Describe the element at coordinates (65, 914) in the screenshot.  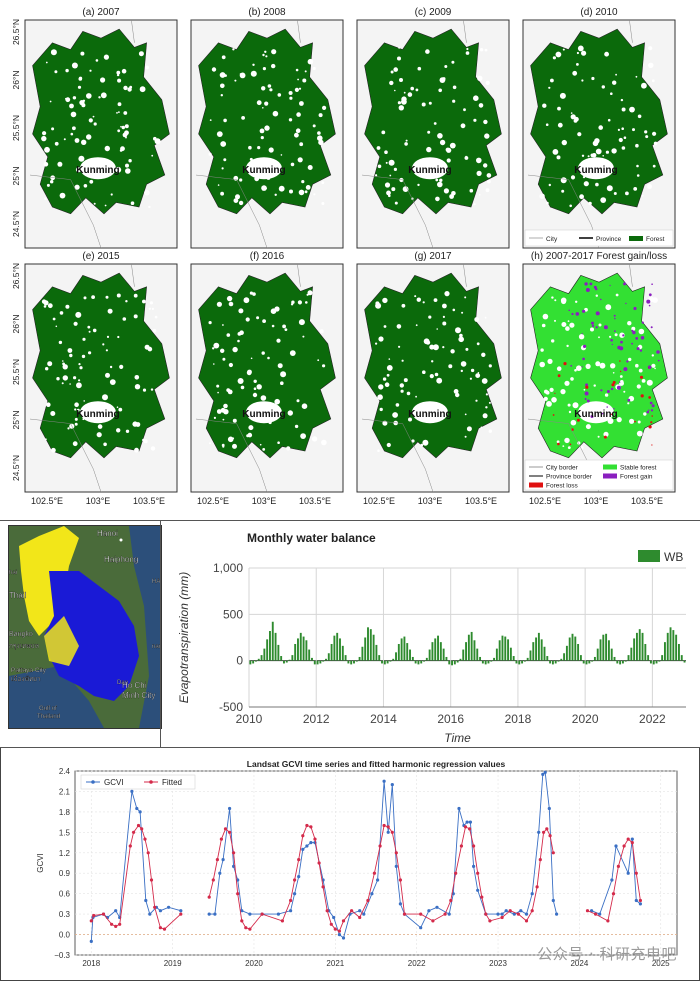
I see `y-tick-label: 0.3` at that location.